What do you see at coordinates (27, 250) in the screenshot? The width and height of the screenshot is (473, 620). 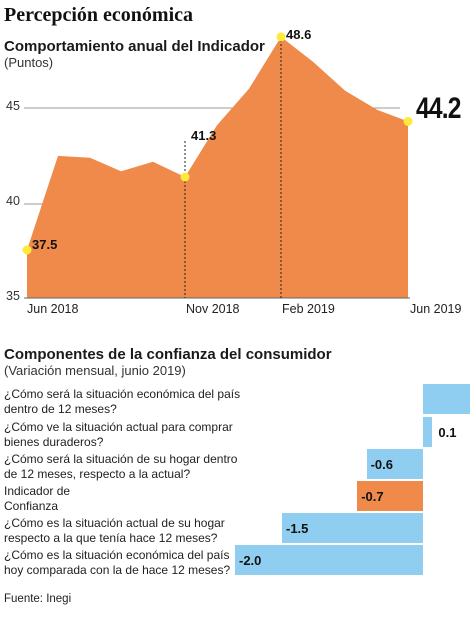 I see `marker-jun2018` at bounding box center [27, 250].